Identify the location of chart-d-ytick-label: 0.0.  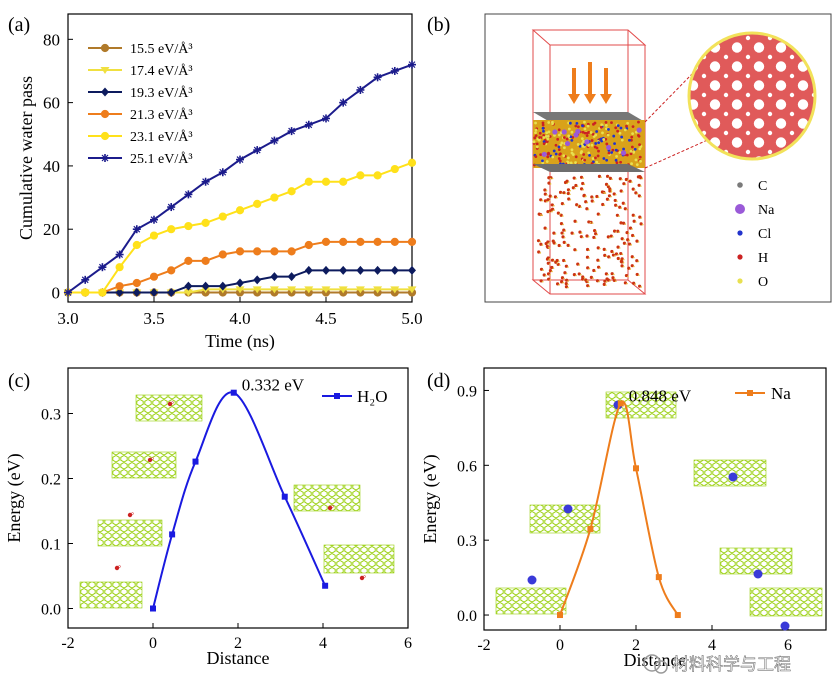
(467, 616).